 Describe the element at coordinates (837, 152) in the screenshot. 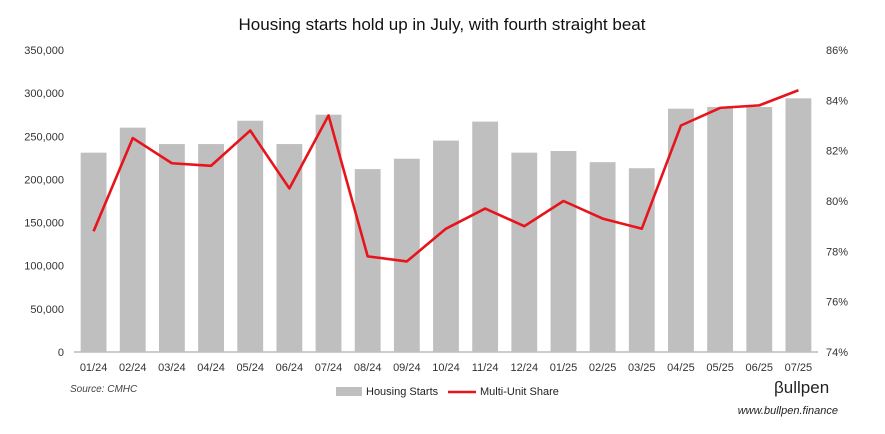

I see `right-tick-label: 82%` at that location.